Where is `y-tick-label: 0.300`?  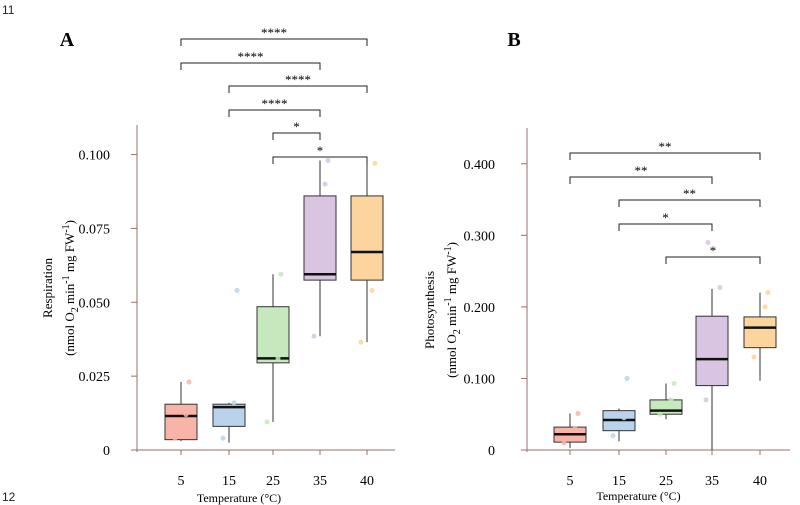 y-tick-label: 0.300 is located at coordinates (480, 236).